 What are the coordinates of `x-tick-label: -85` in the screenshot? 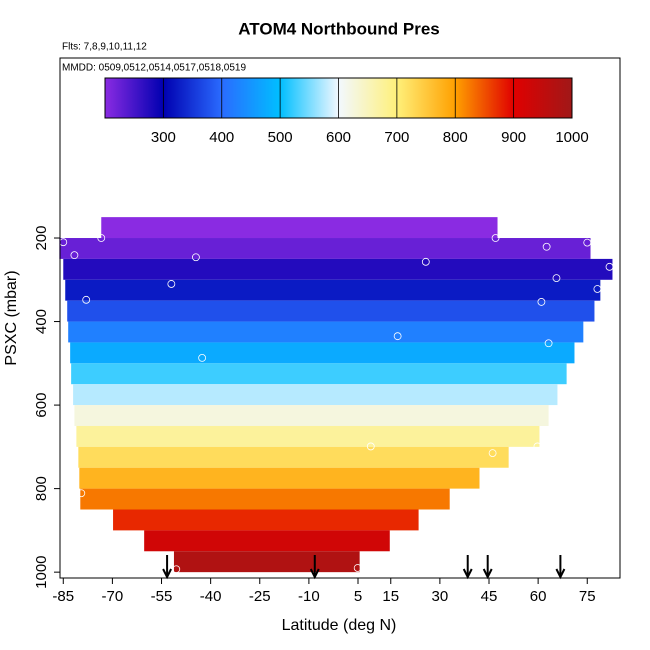 It's located at (63, 596).